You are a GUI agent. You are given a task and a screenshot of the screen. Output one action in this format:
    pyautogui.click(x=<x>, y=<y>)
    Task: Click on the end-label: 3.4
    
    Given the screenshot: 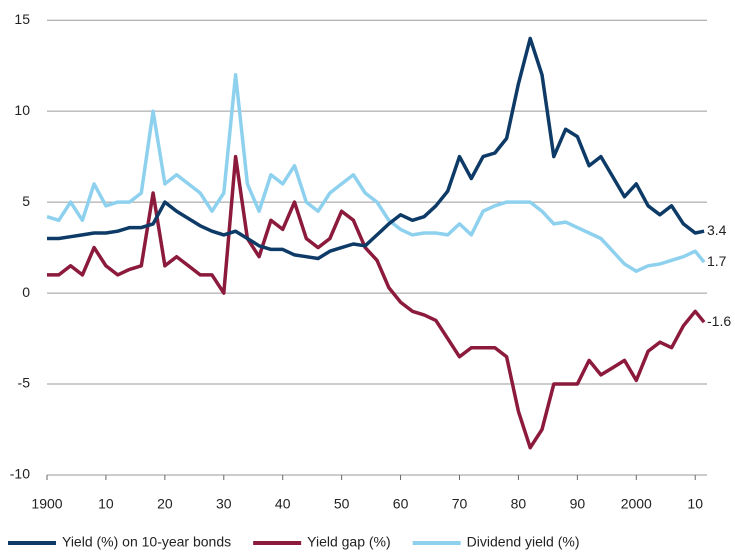 What is the action you would take?
    pyautogui.click(x=717, y=230)
    